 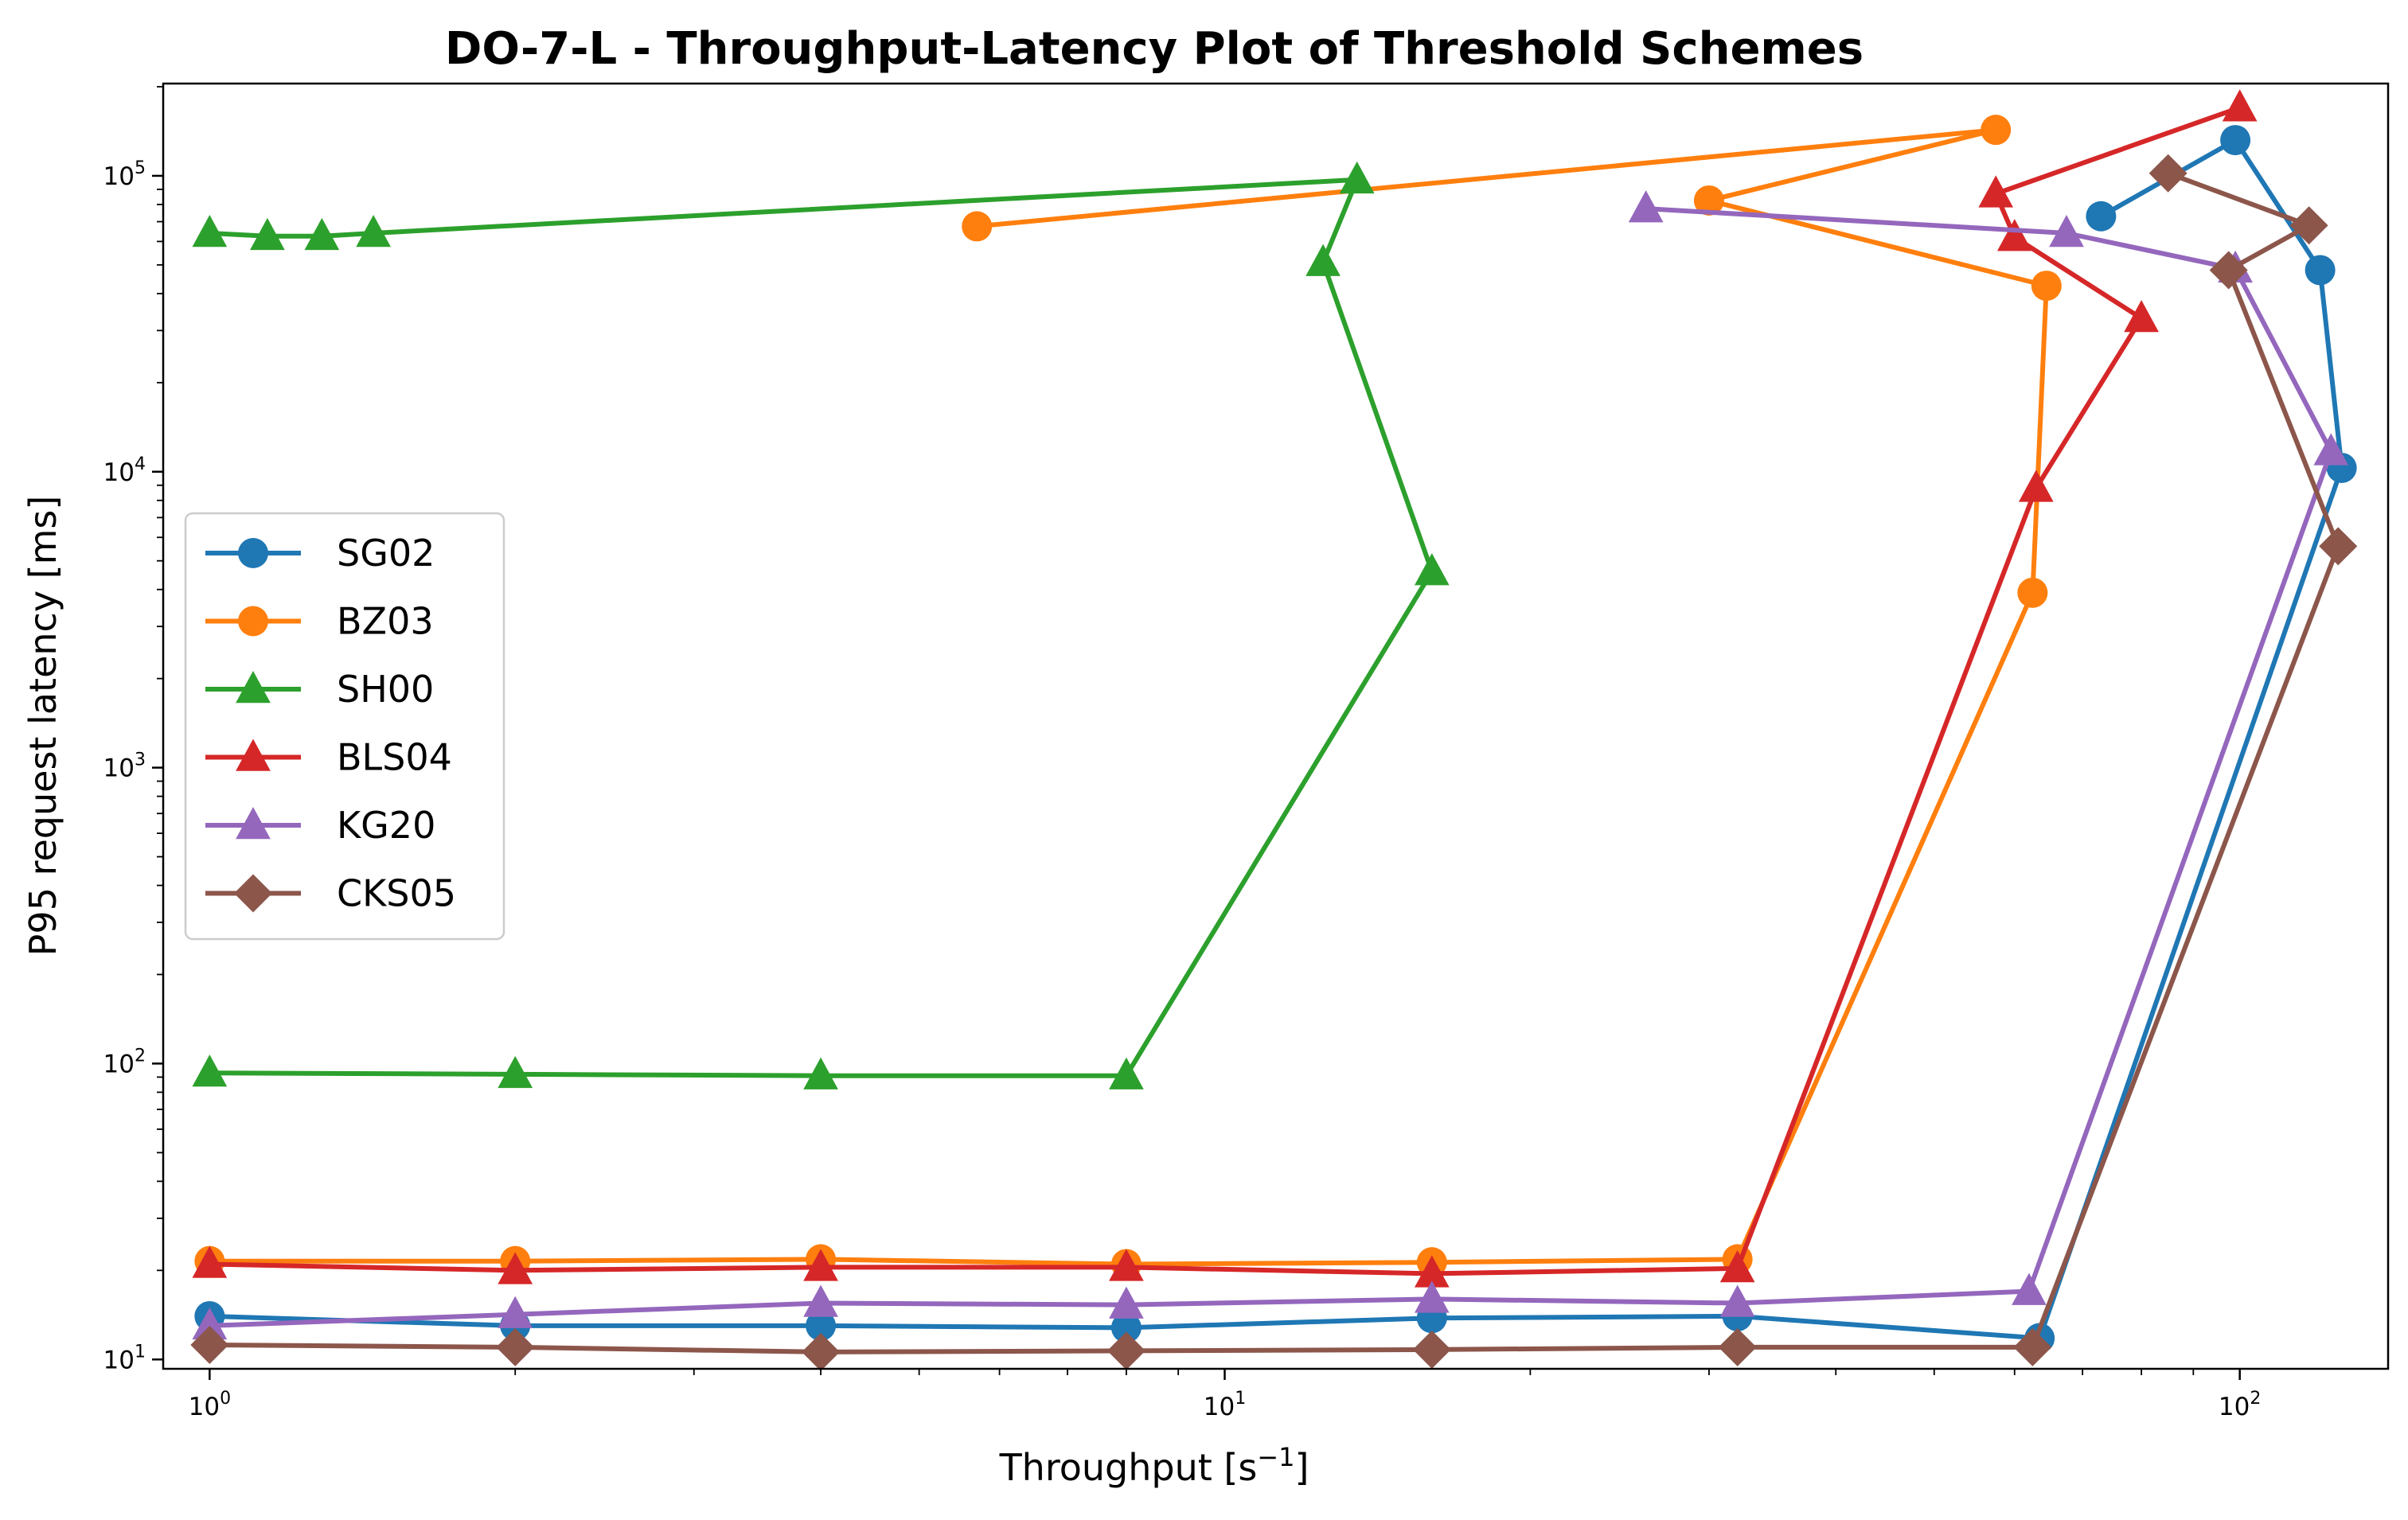 What do you see at coordinates (253, 823) in the screenshot?
I see `legend-marker-kg20` at bounding box center [253, 823].